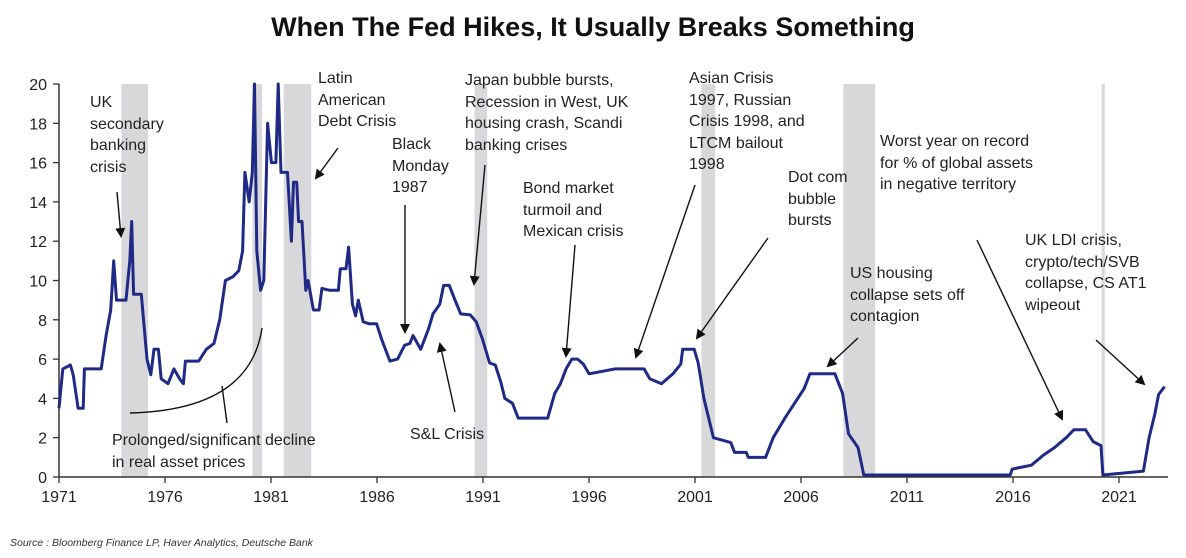  Describe the element at coordinates (38, 203) in the screenshot. I see `y-tick-label: 14` at that location.